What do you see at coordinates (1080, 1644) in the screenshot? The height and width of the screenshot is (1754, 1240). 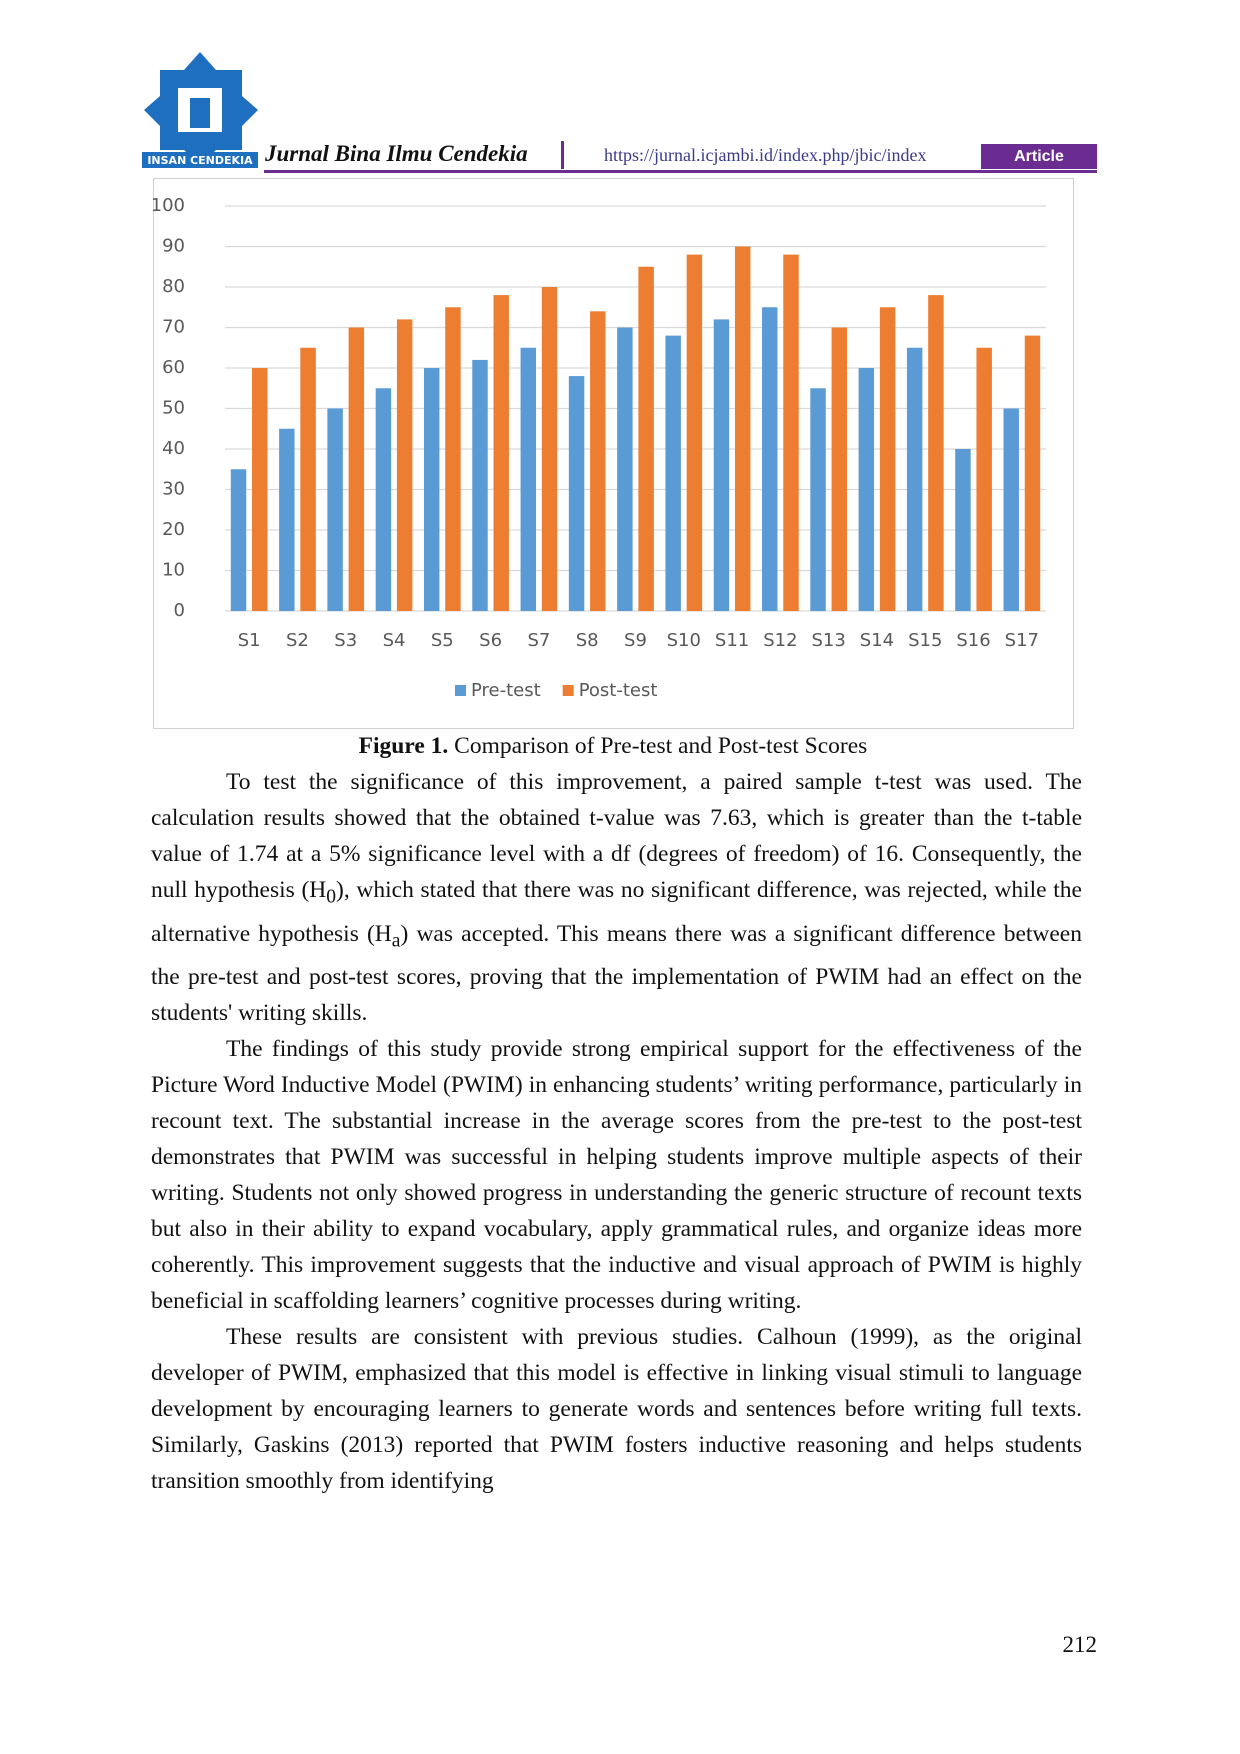 I see `page-number: 212` at bounding box center [1080, 1644].